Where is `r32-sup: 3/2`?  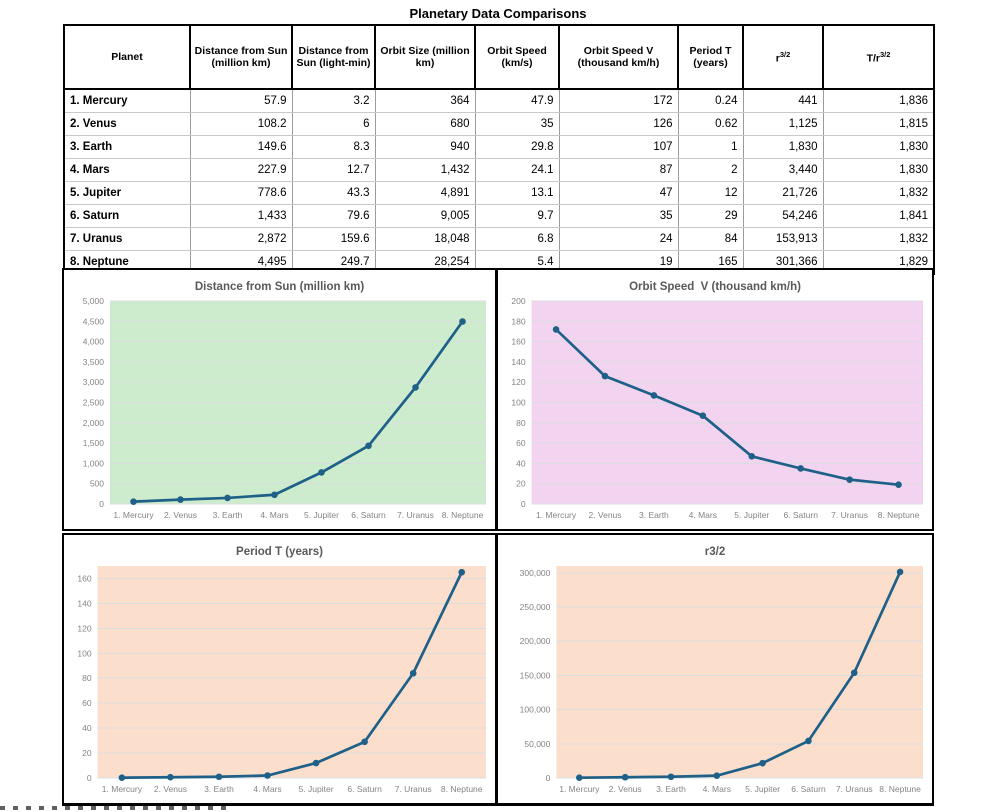 r32-sup: 3/2 is located at coordinates (785, 54).